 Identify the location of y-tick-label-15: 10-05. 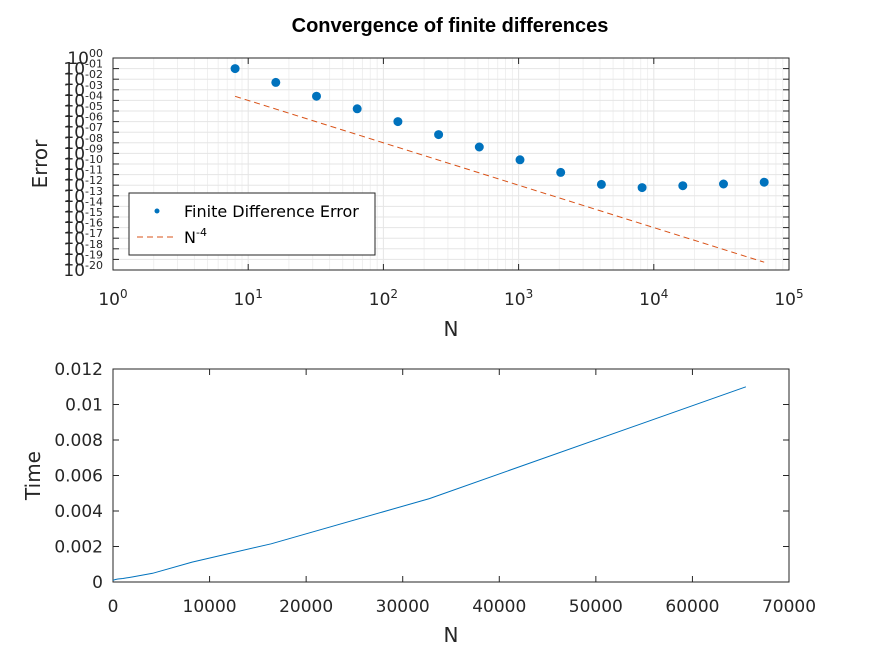
(83, 111).